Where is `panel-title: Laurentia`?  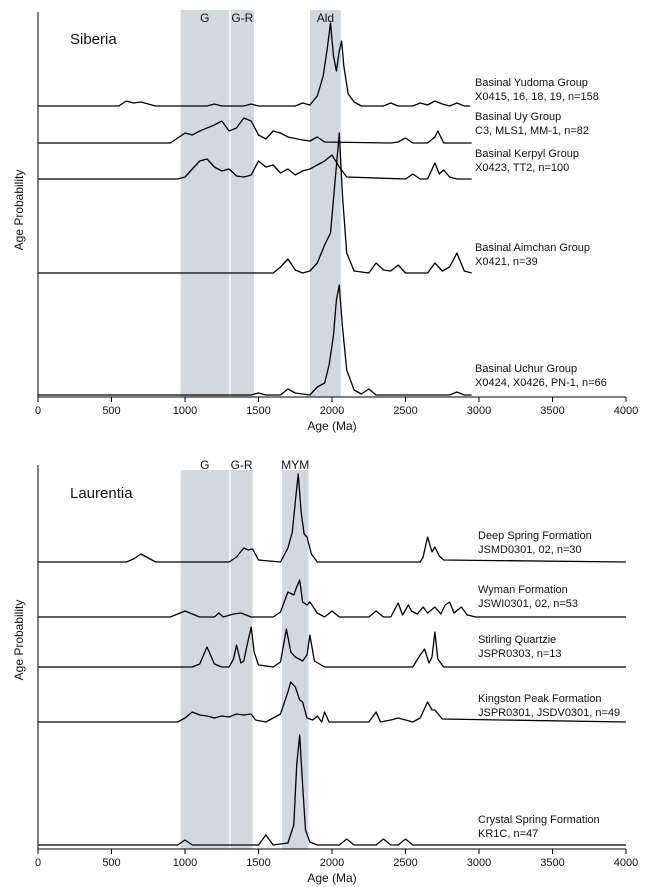
panel-title: Laurentia is located at coordinates (101, 493).